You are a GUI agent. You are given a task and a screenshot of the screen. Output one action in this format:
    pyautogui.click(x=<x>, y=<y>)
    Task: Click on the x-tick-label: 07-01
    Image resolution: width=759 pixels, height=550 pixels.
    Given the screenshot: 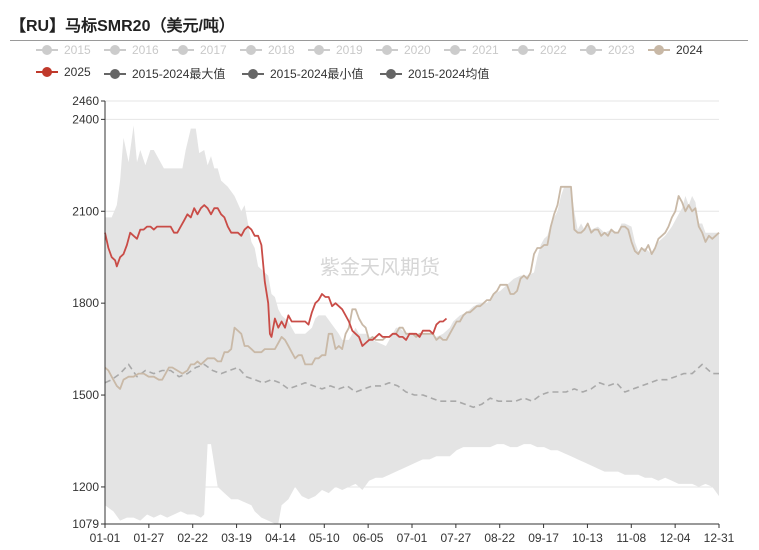 What is the action you would take?
    pyautogui.click(x=412, y=538)
    